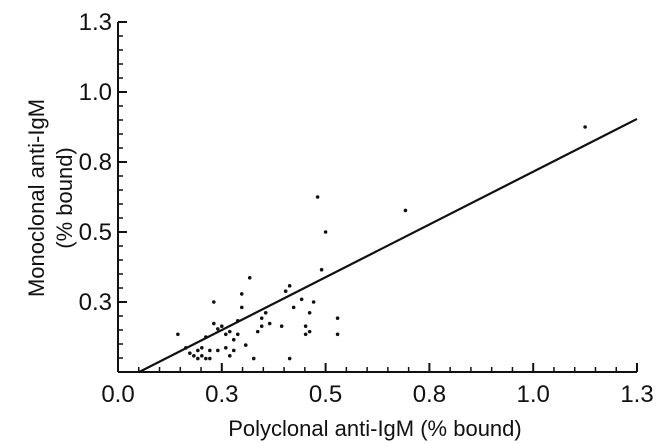 The width and height of the screenshot is (660, 443). Describe the element at coordinates (95, 22) in the screenshot. I see `y-tick-label: 1.3` at that location.